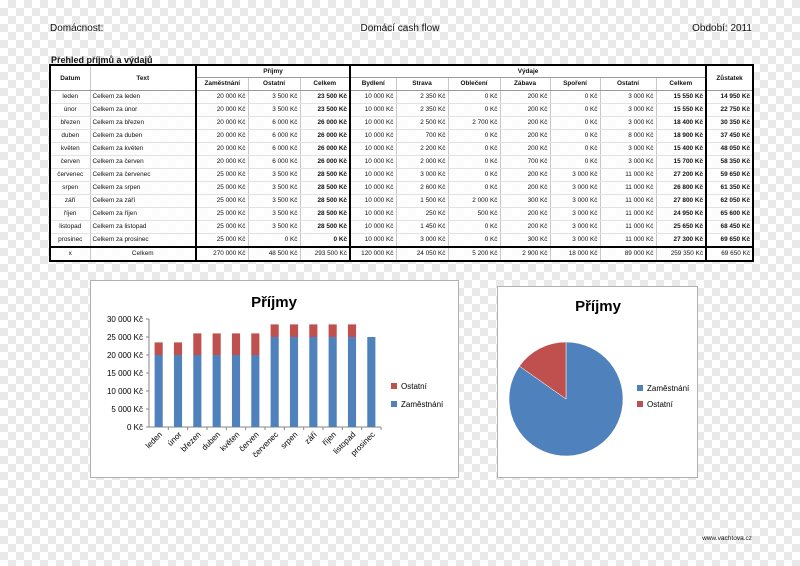  What do you see at coordinates (273, 254) in the screenshot?
I see `table-cell: 48 500 Kč` at bounding box center [273, 254].